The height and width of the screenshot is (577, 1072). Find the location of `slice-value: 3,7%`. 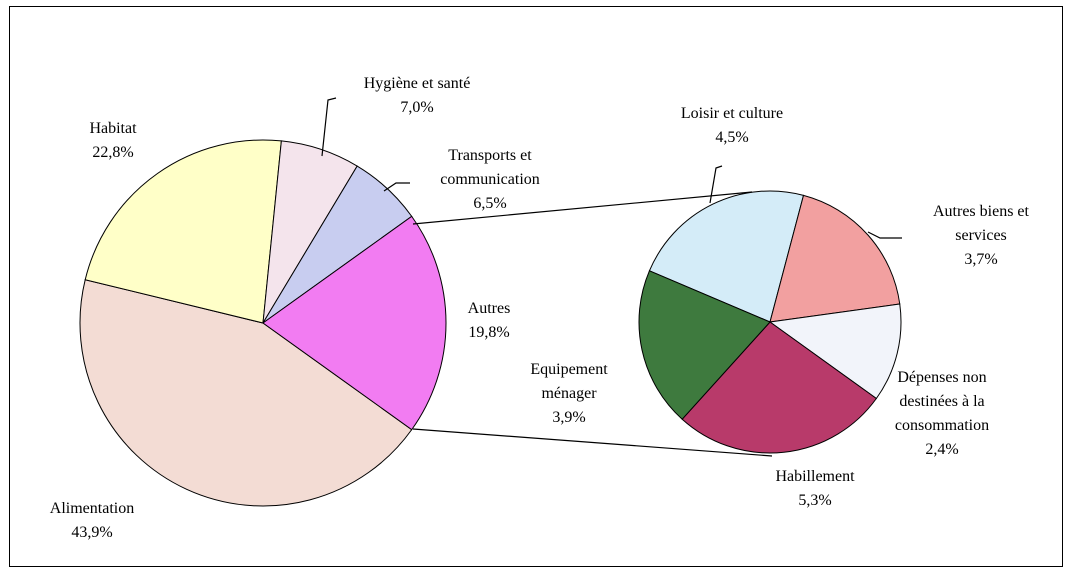

slice-value: 3,7% is located at coordinates (981, 259).